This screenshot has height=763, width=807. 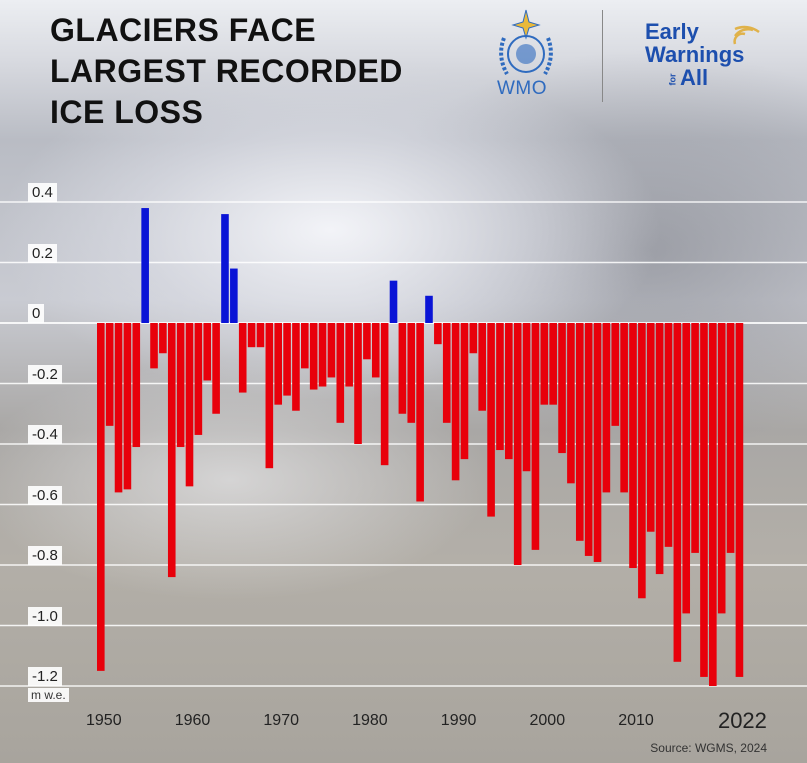 What do you see at coordinates (526, 397) in the screenshot?
I see `bar-1998` at bounding box center [526, 397].